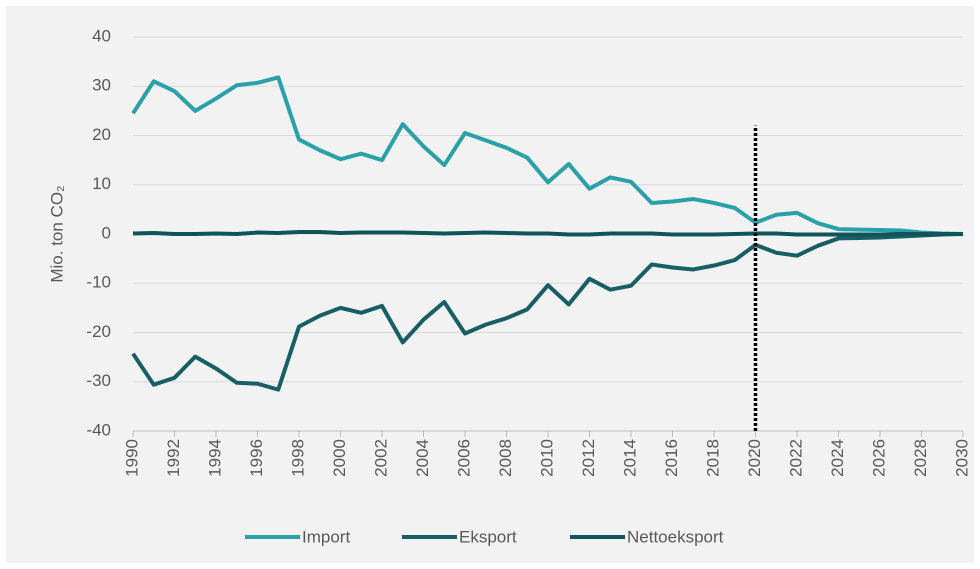 The width and height of the screenshot is (980, 569). What do you see at coordinates (98, 380) in the screenshot?
I see `y-tick-label: -30` at bounding box center [98, 380].